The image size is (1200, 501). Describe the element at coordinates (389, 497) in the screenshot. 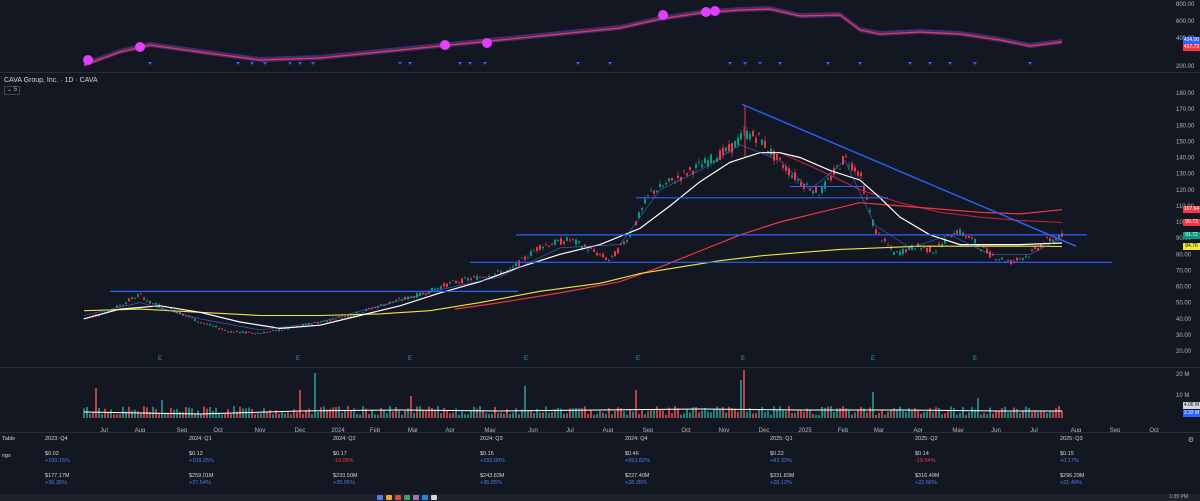

I see `folder-icon` at that location.